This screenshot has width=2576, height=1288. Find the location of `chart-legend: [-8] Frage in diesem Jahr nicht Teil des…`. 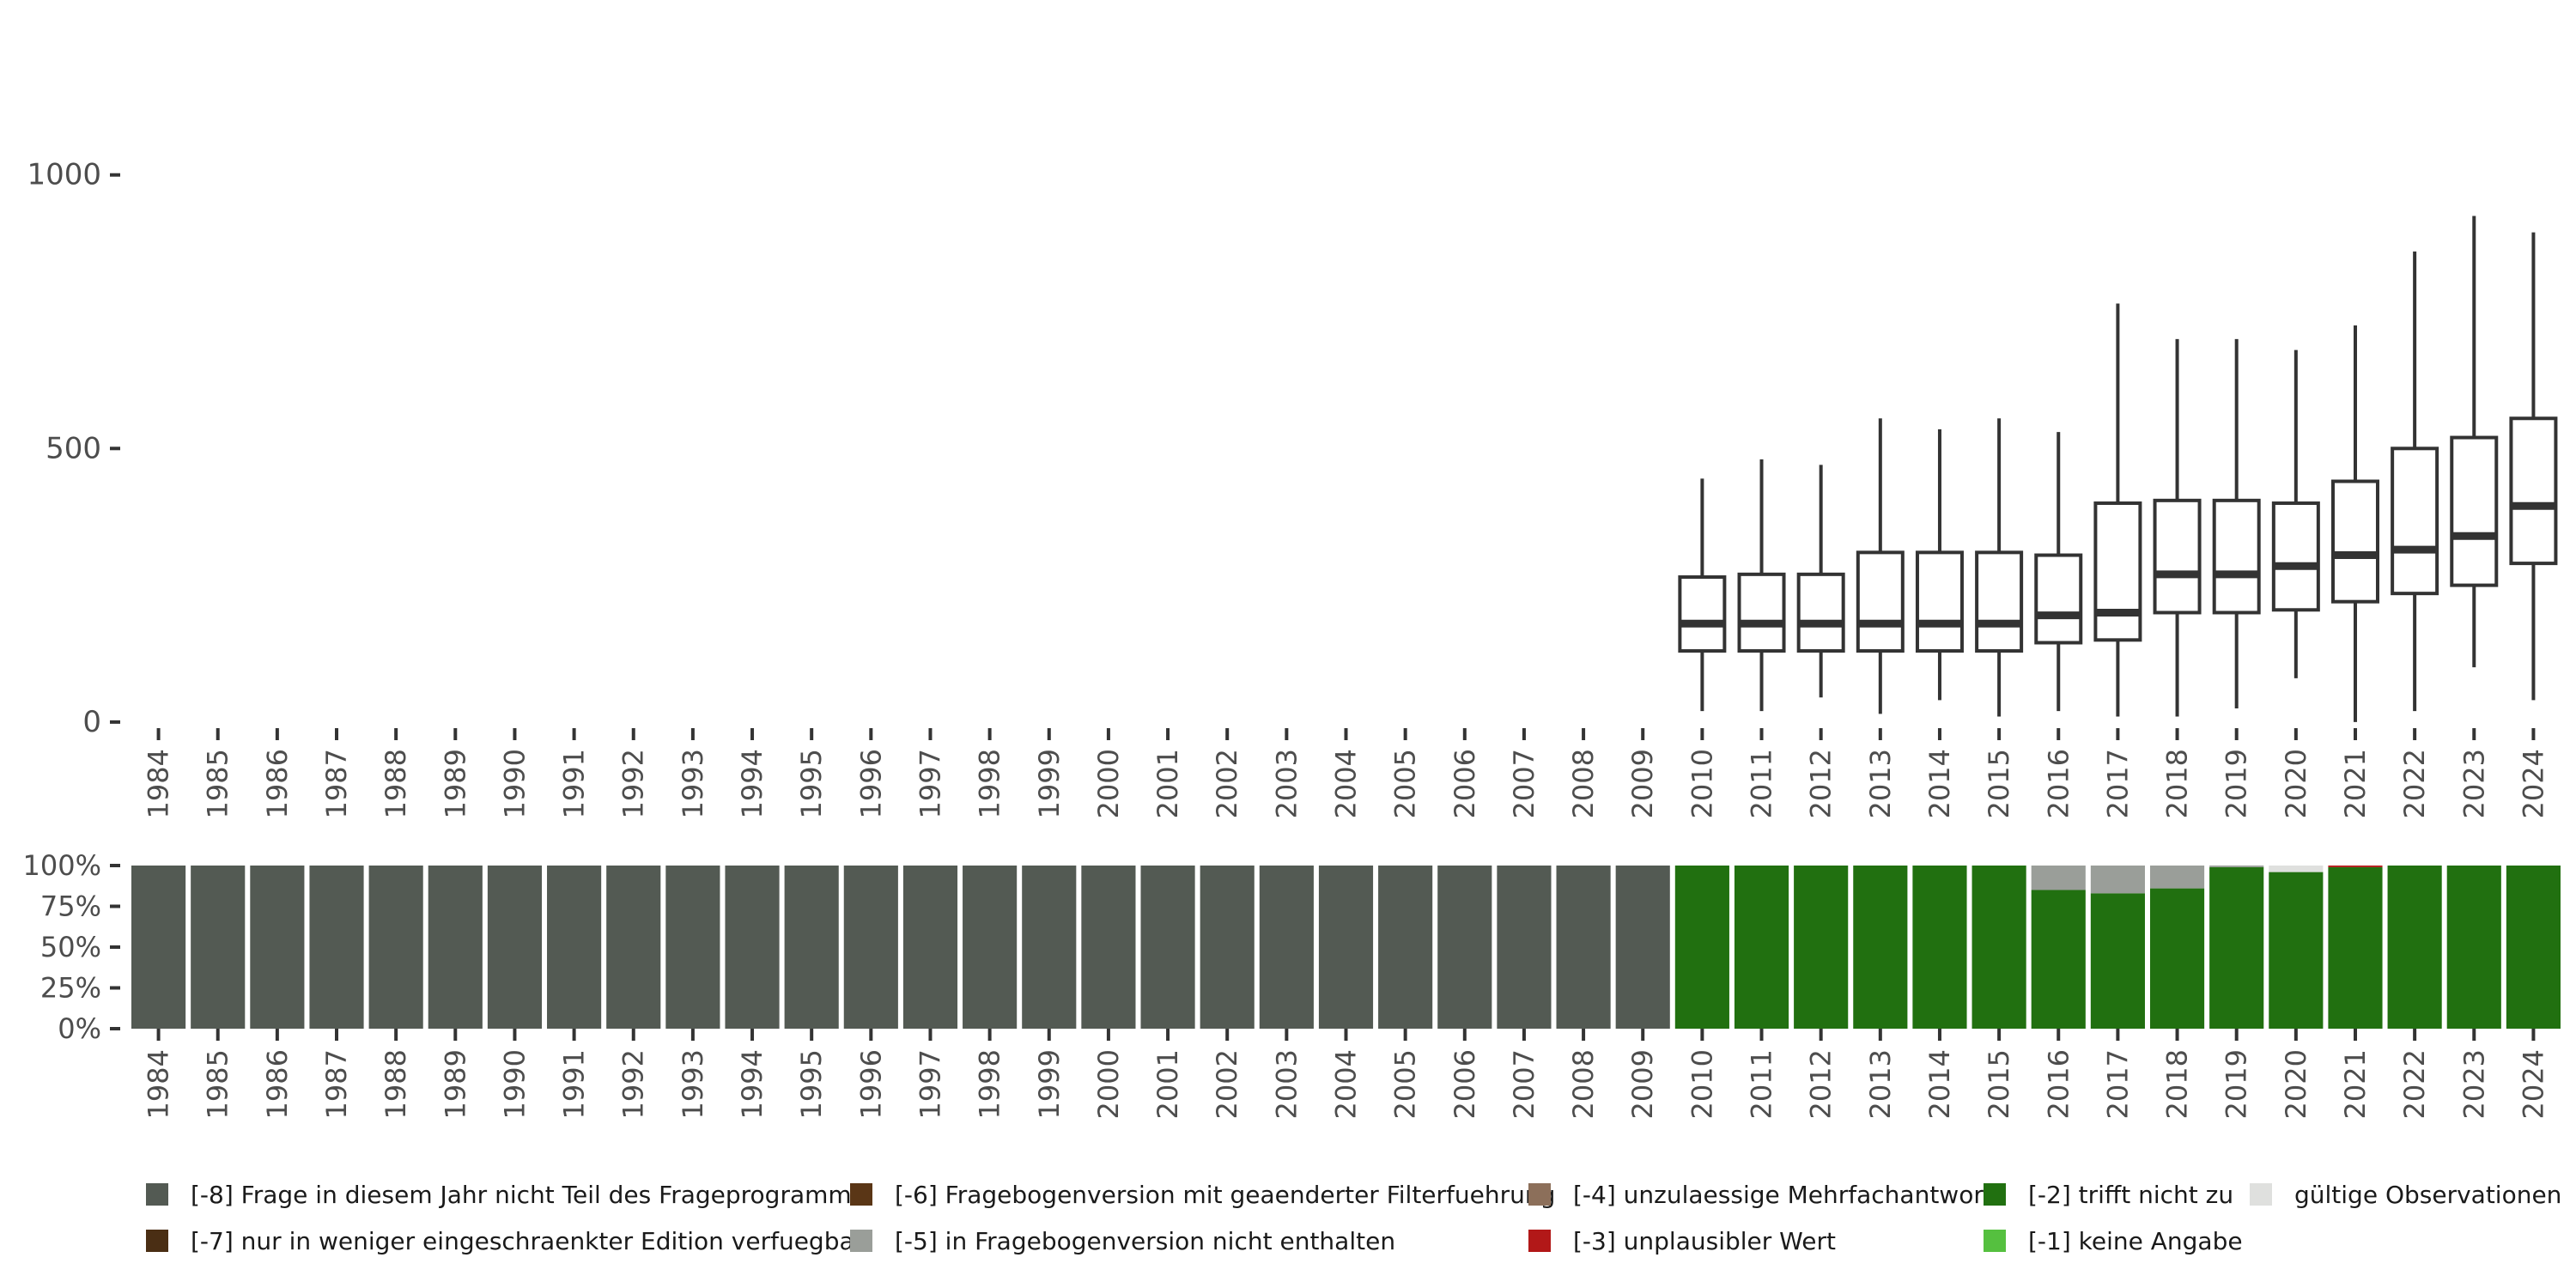

chart-legend: [-8] Frage in diesem Jahr nicht Teil des… is located at coordinates (1361, 1224).